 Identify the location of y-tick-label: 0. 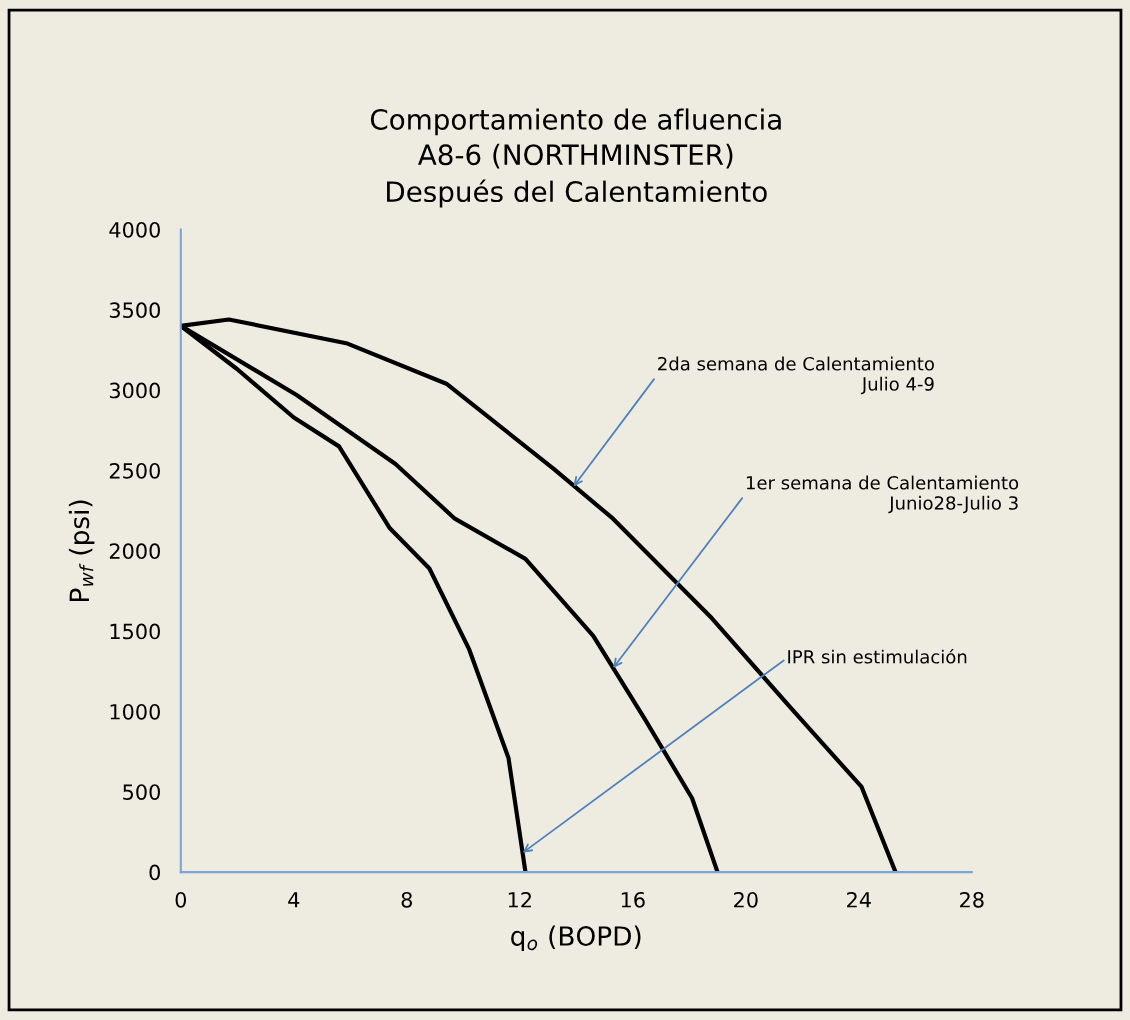
(154, 872).